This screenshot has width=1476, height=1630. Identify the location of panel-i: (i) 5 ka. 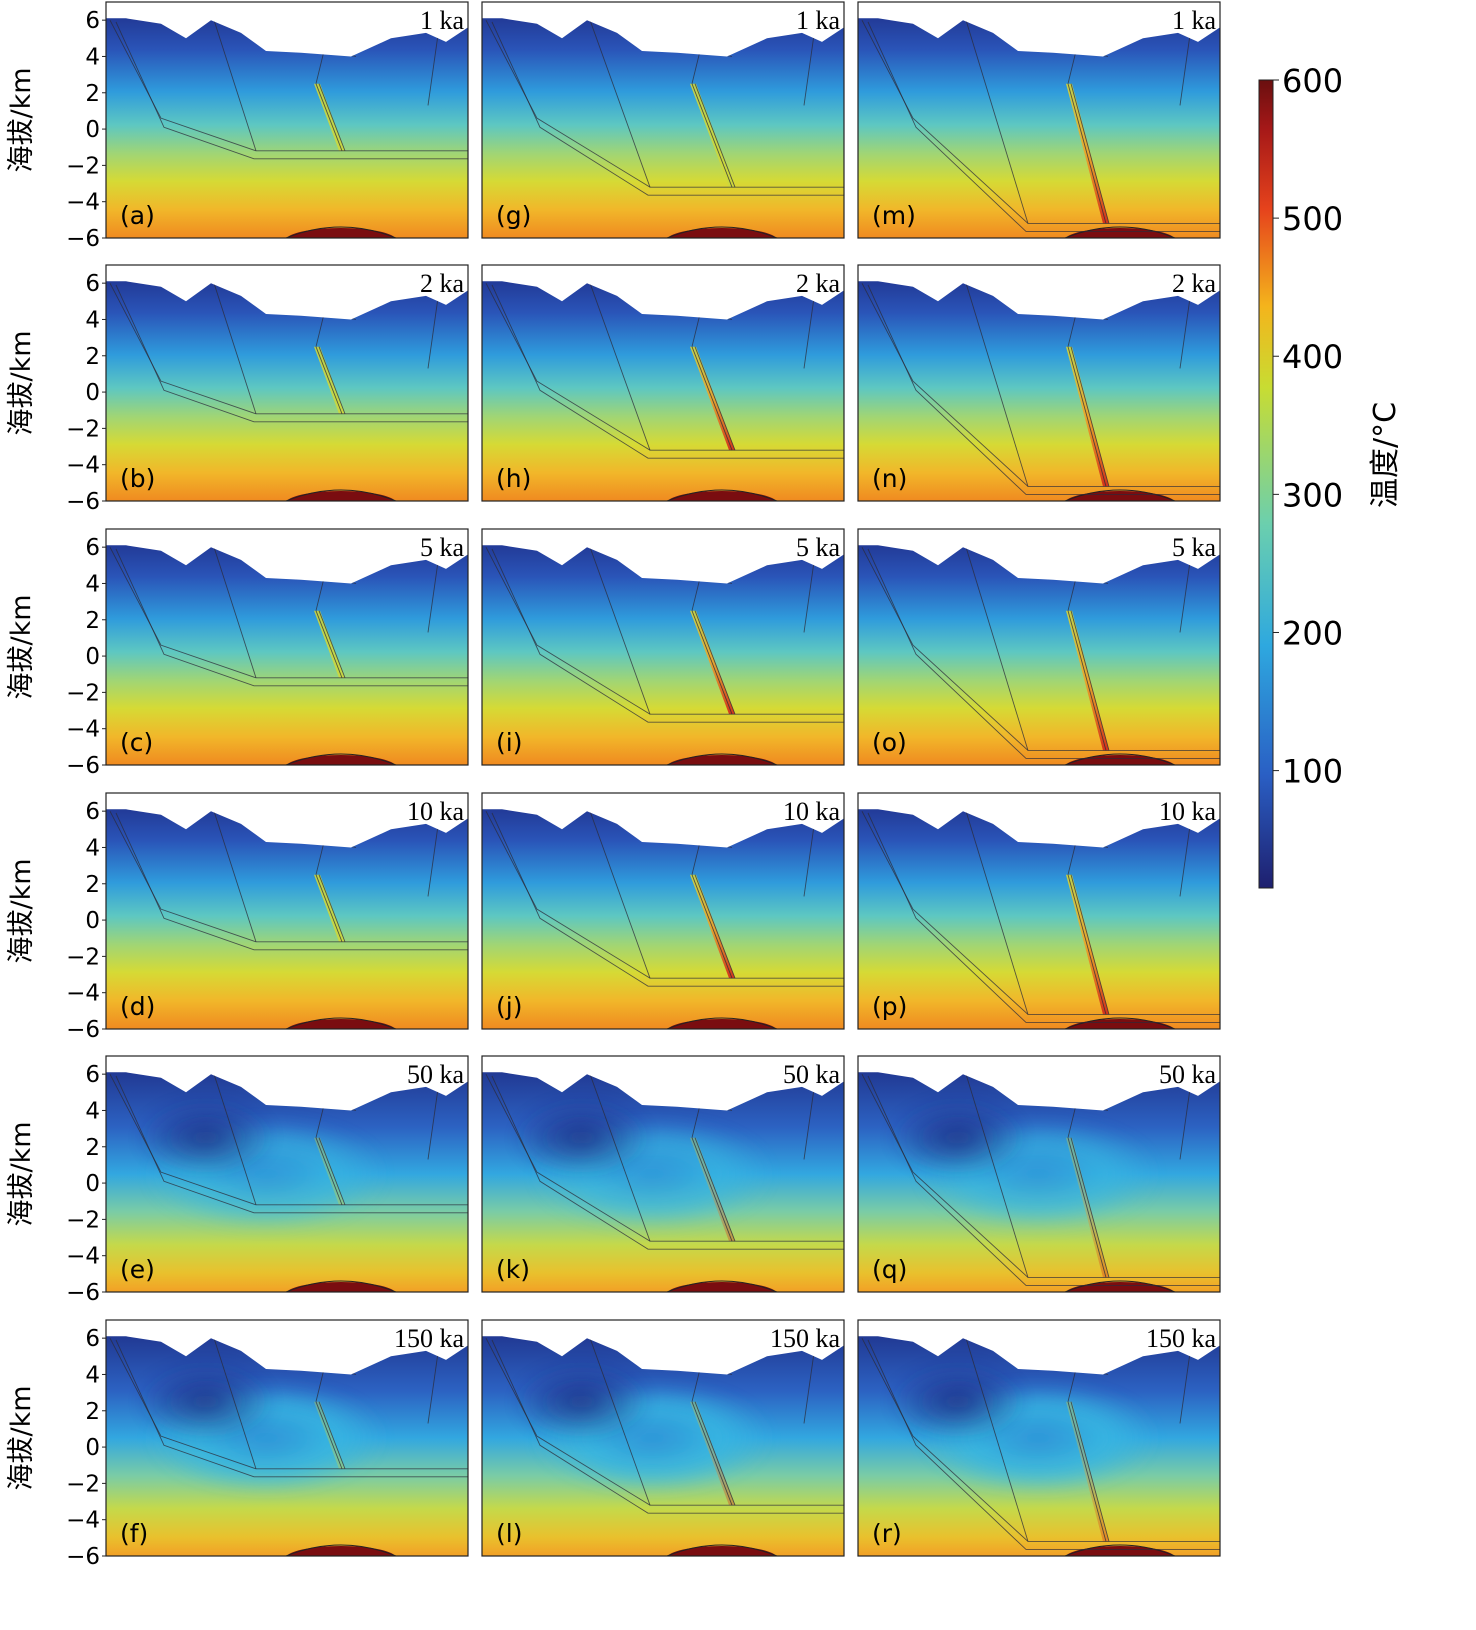
(663, 647).